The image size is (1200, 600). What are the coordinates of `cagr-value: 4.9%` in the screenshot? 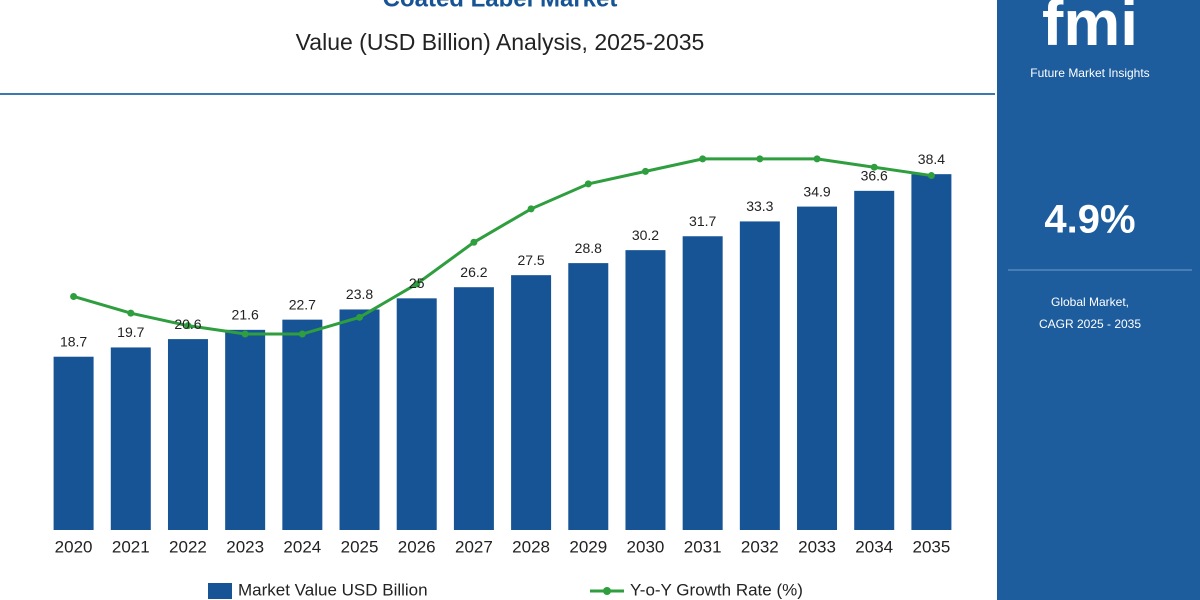 It's located at (1089, 220).